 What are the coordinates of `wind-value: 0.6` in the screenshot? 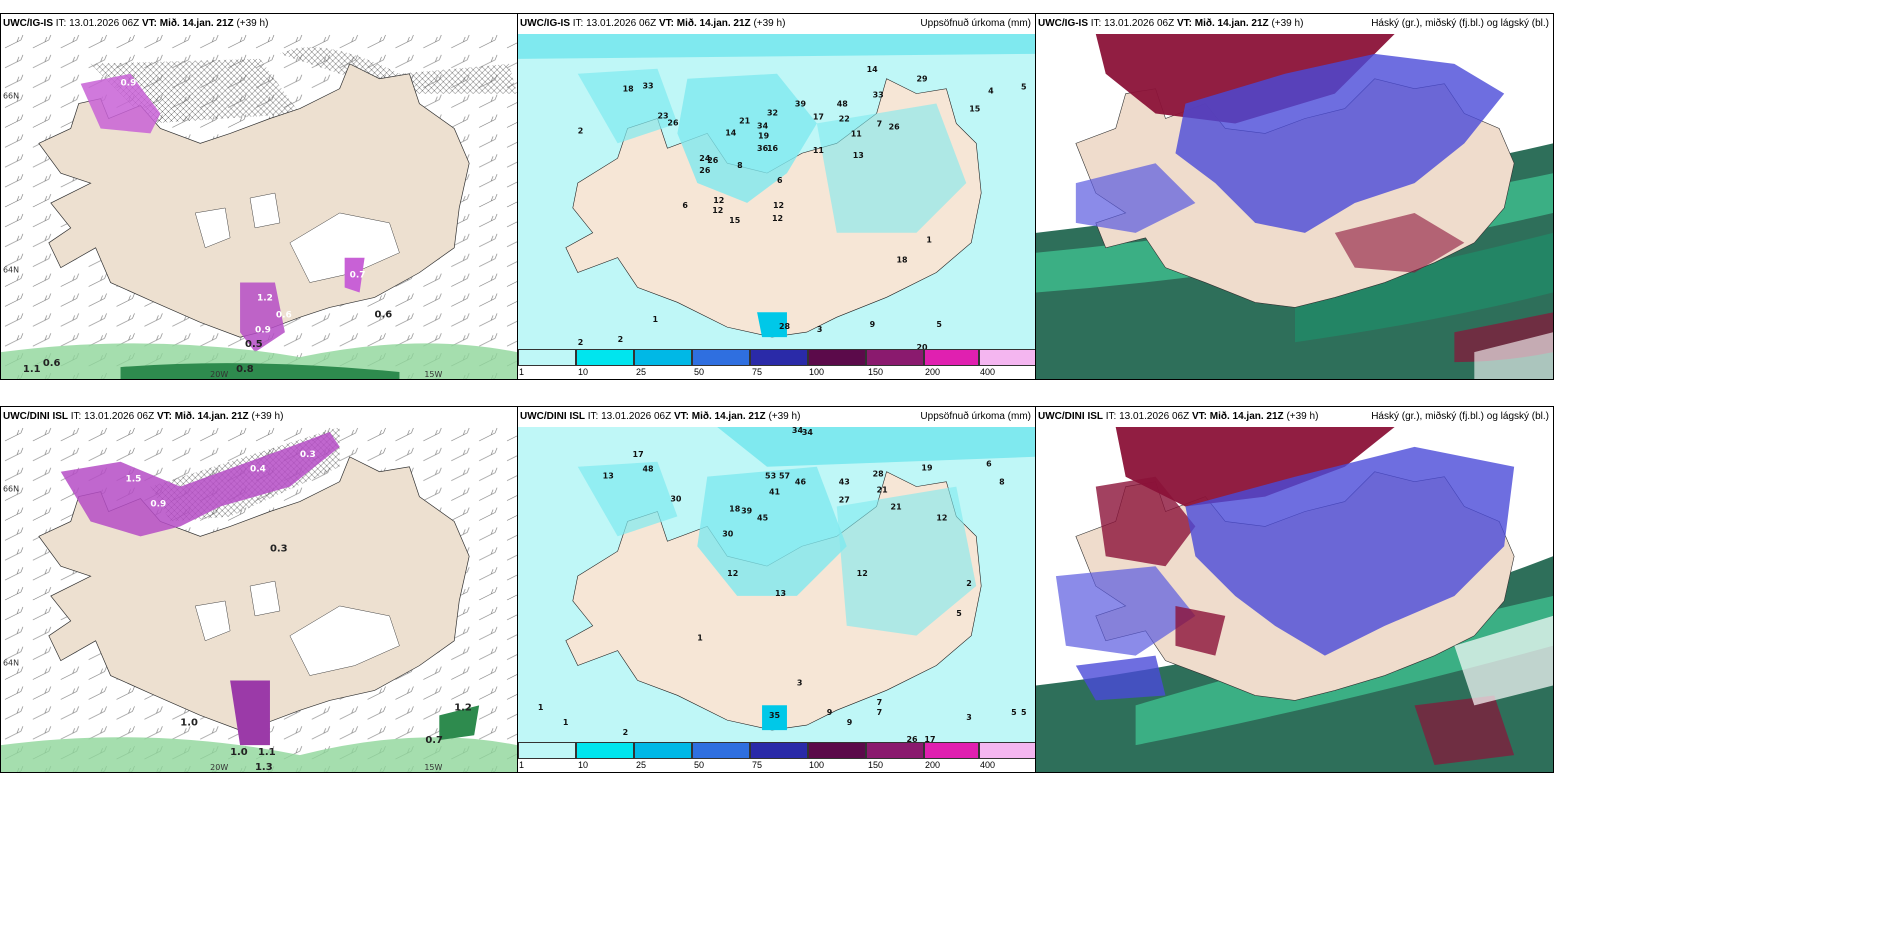 It's located at (384, 314).